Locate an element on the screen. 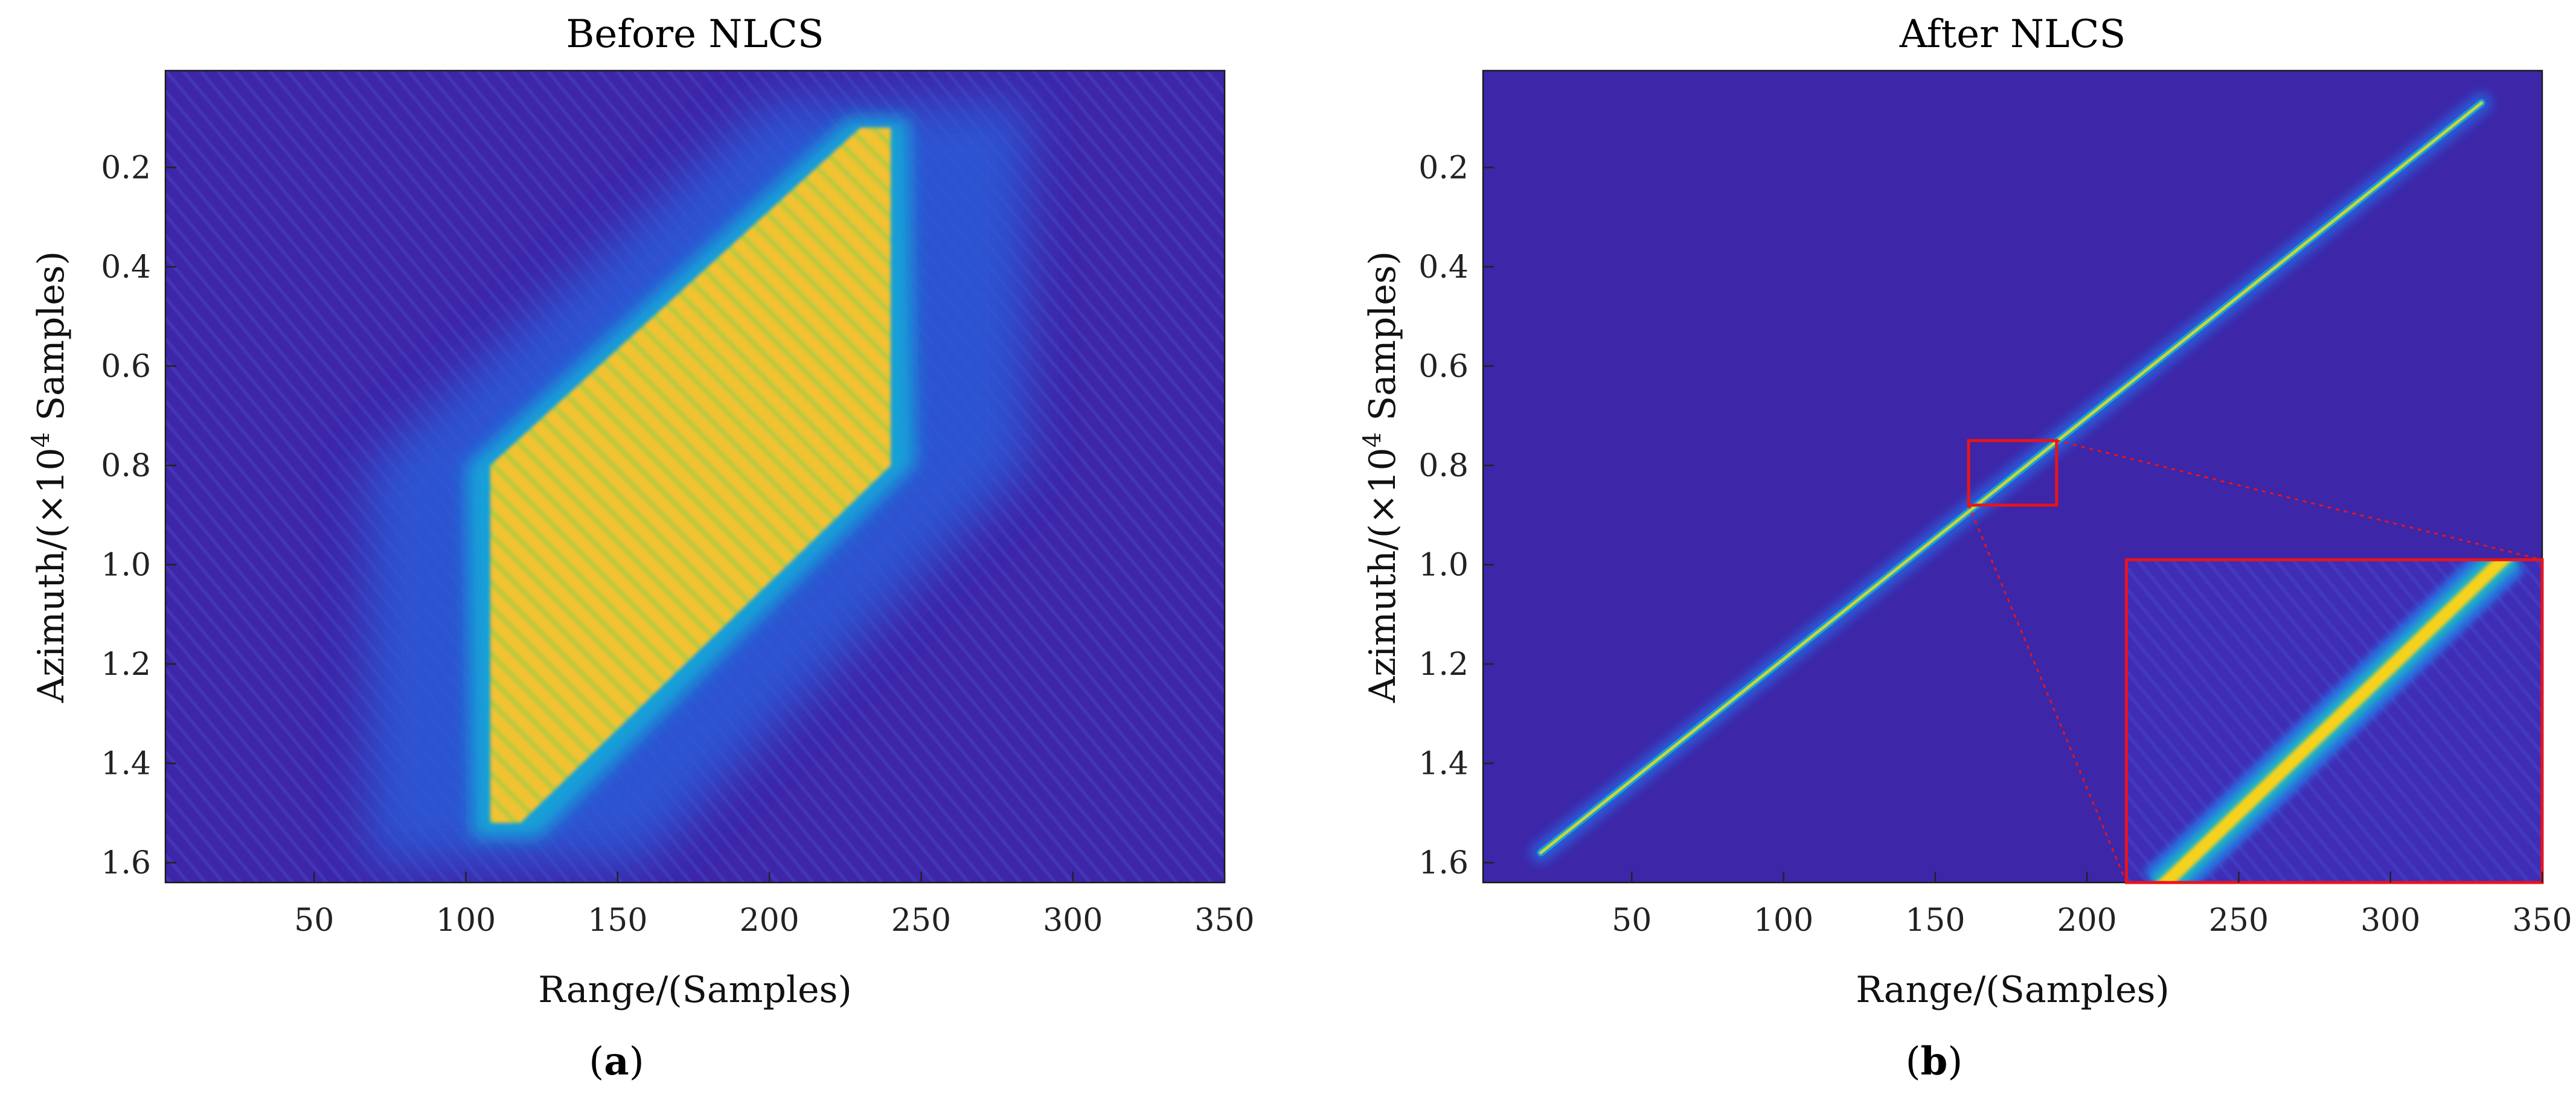 The image size is (2576, 1095). zoom-region-box is located at coordinates (2013, 473).